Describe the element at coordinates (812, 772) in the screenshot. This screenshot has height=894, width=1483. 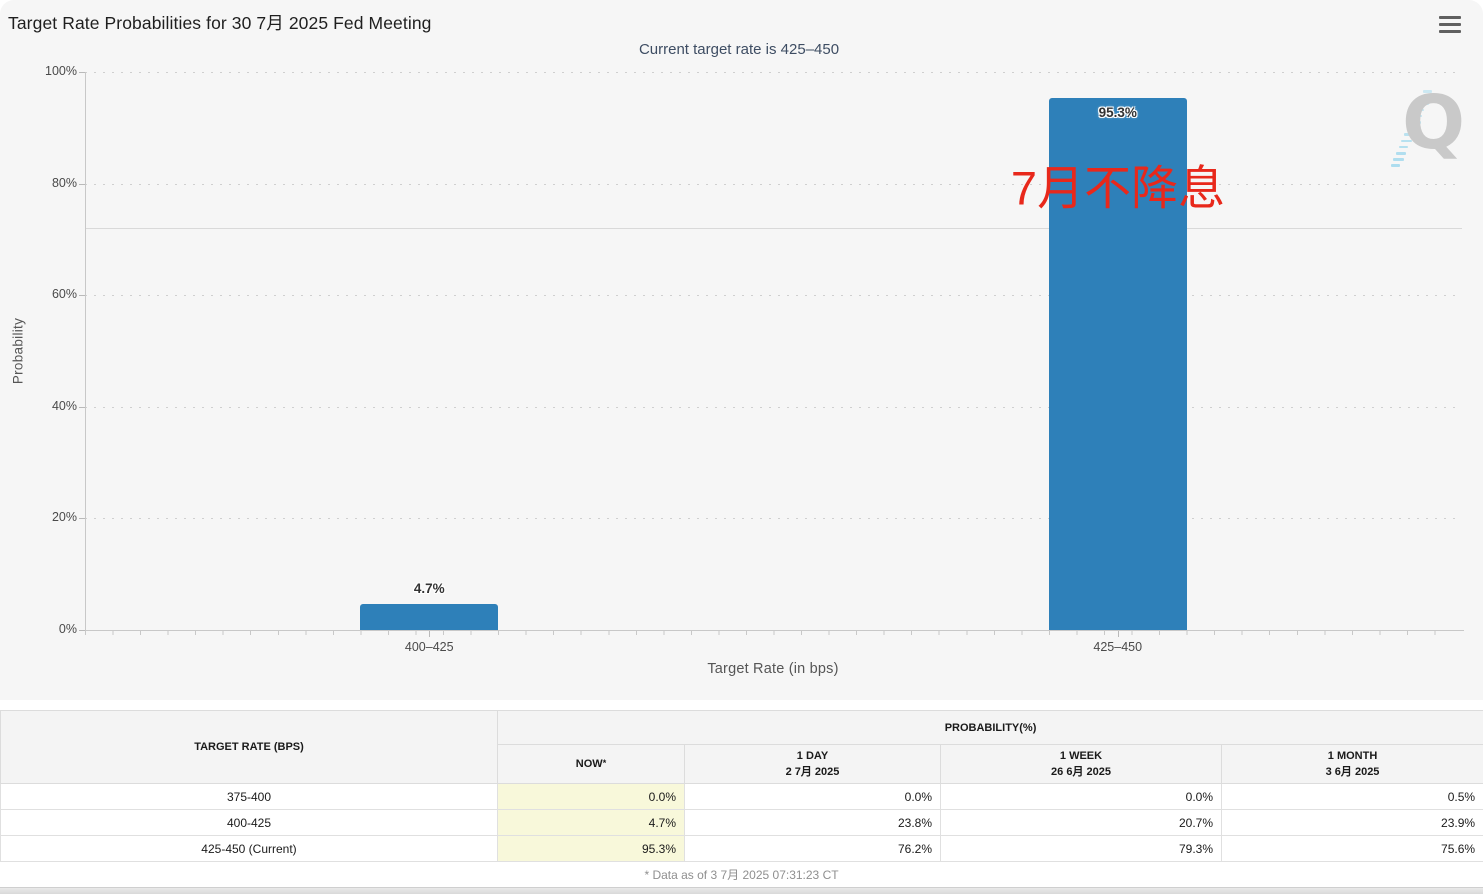
I see `col-header-1day-date: 2 7月 2025` at that location.